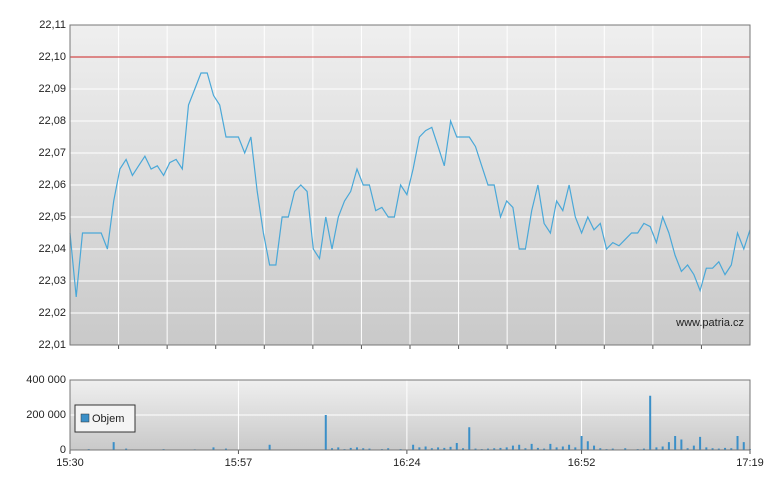  What do you see at coordinates (52, 121) in the screenshot?
I see `y-tick-label: 22,08` at bounding box center [52, 121].